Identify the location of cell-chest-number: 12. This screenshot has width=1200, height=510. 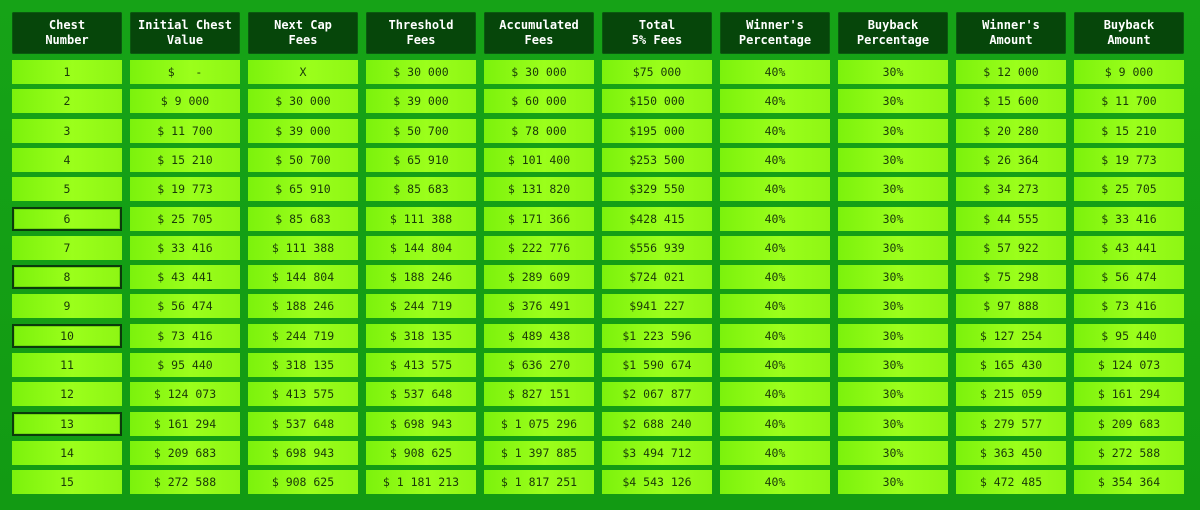
(67, 394).